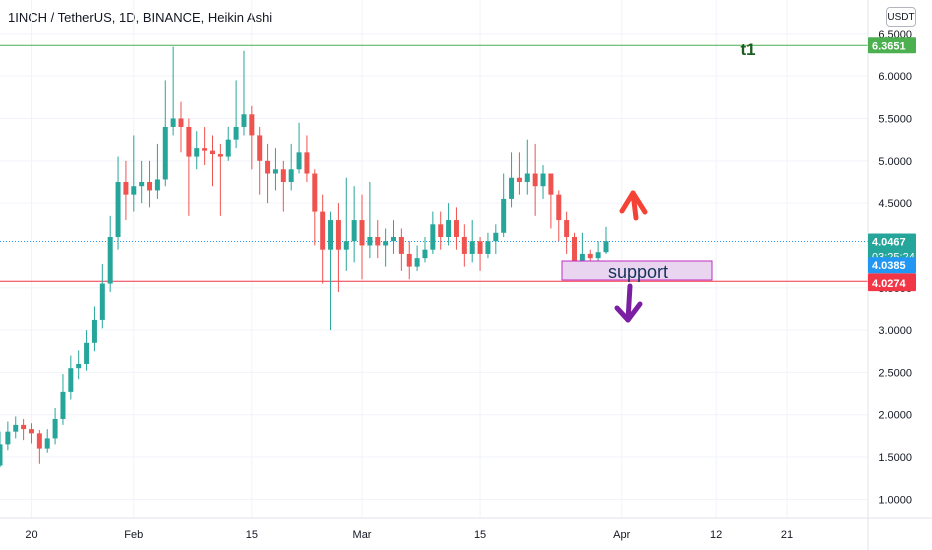 This screenshot has width=932, height=550. Describe the element at coordinates (889, 46) in the screenshot. I see `target-price-badge-text: 6.3651` at that location.